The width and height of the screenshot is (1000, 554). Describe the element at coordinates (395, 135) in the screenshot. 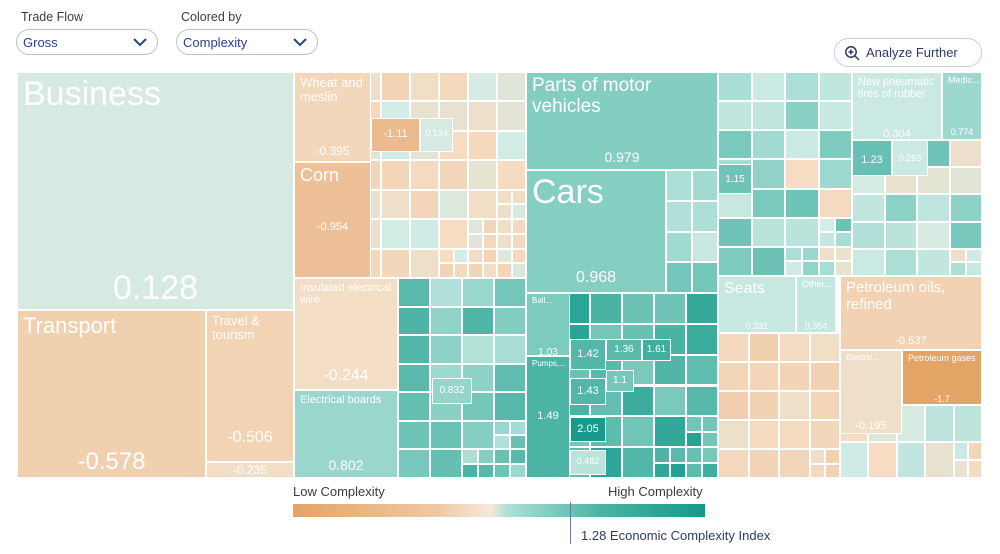

I see `treemap-tile-labeled: -1.11` at that location.